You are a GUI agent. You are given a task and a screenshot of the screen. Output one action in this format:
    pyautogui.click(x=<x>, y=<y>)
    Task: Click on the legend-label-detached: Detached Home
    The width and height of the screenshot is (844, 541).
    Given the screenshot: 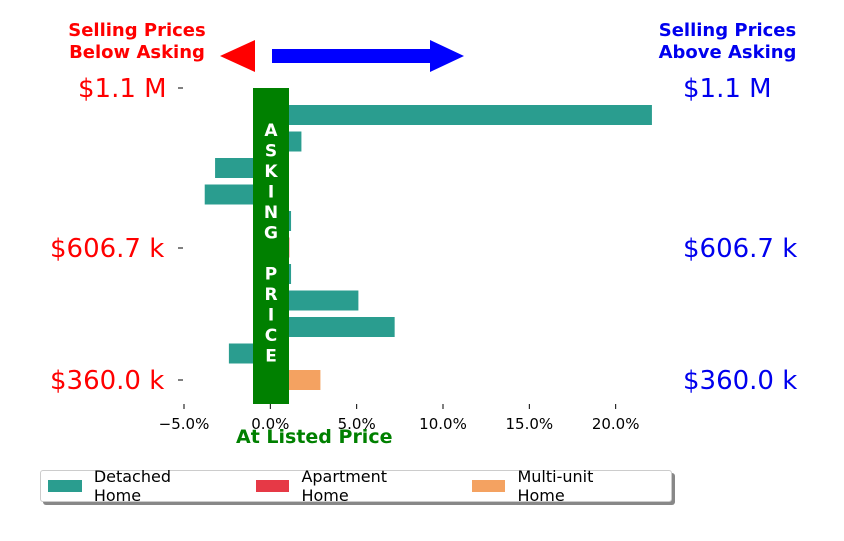 What is the action you would take?
    pyautogui.click(x=132, y=486)
    